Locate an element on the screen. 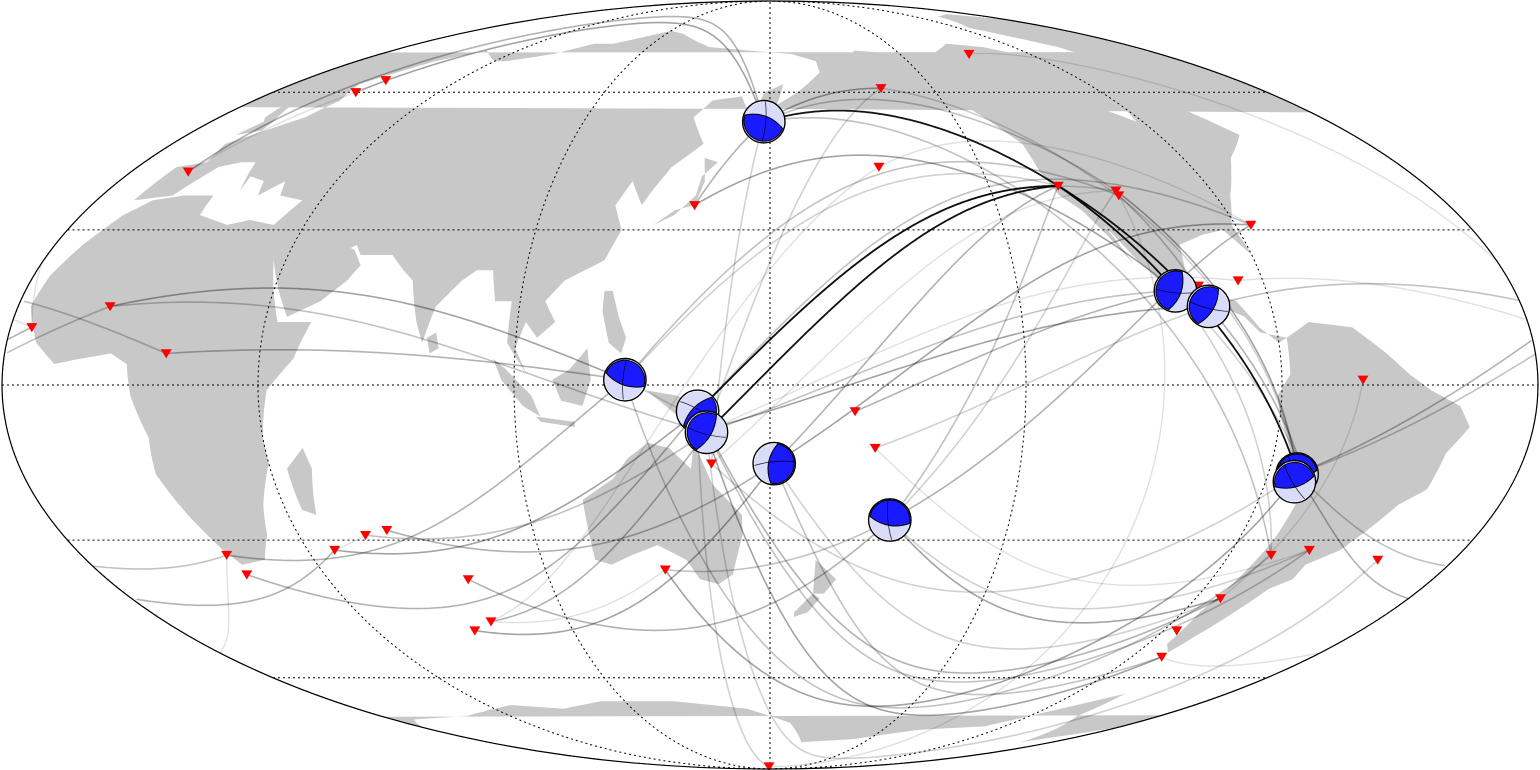  land-sri-lanka is located at coordinates (433, 343).